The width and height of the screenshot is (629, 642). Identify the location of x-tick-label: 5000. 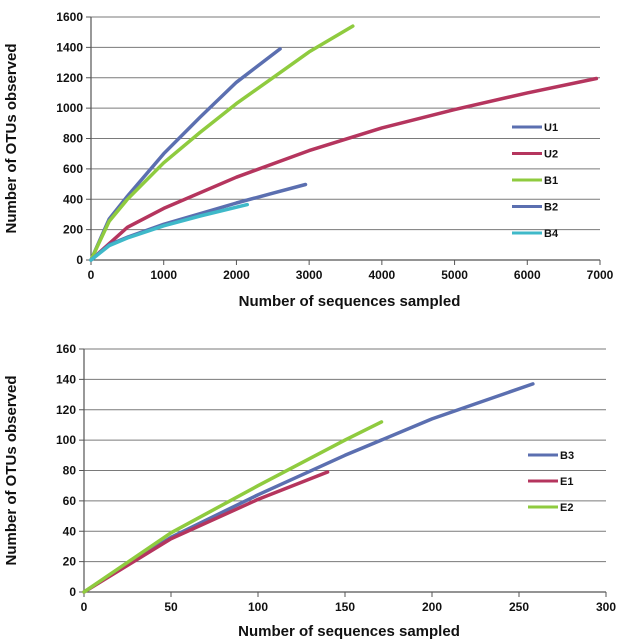
(454, 275).